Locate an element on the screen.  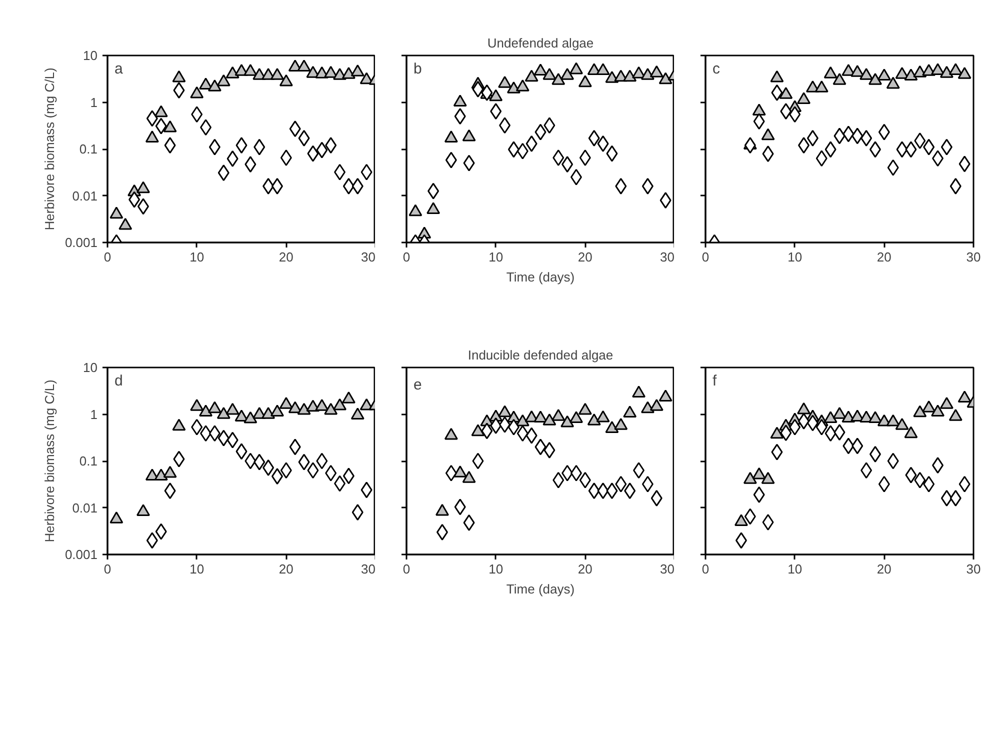
annotation: c is located at coordinates (716, 69).